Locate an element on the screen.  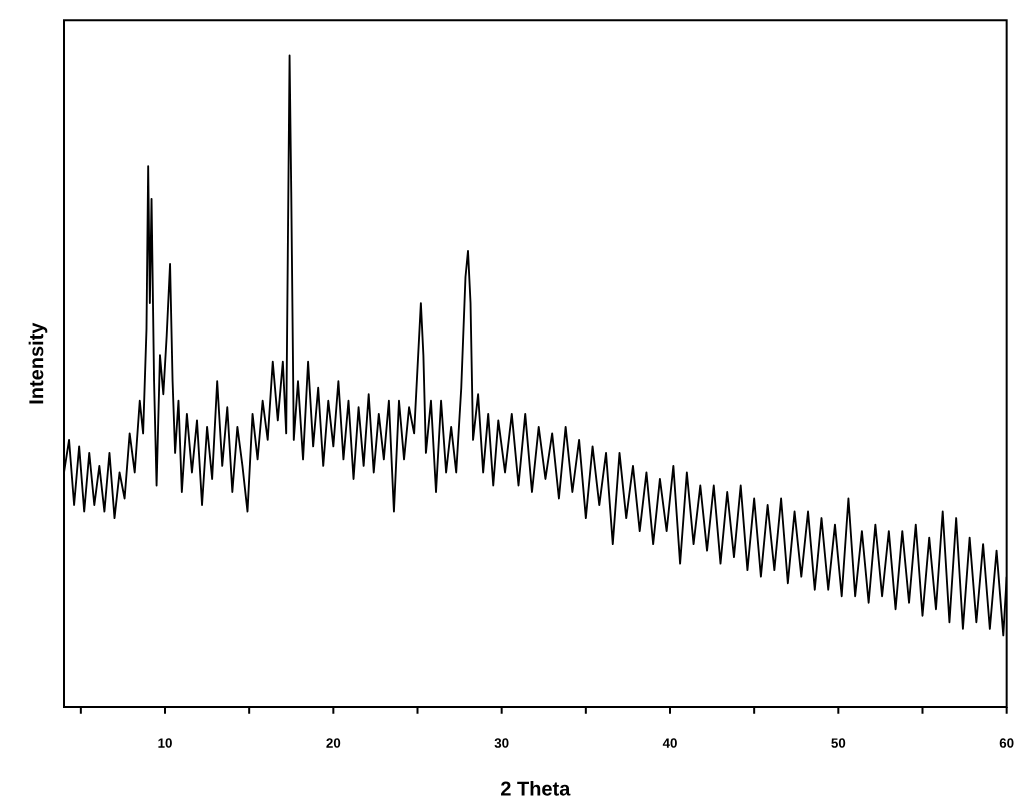
x-tick-label: 50 is located at coordinates (838, 743).